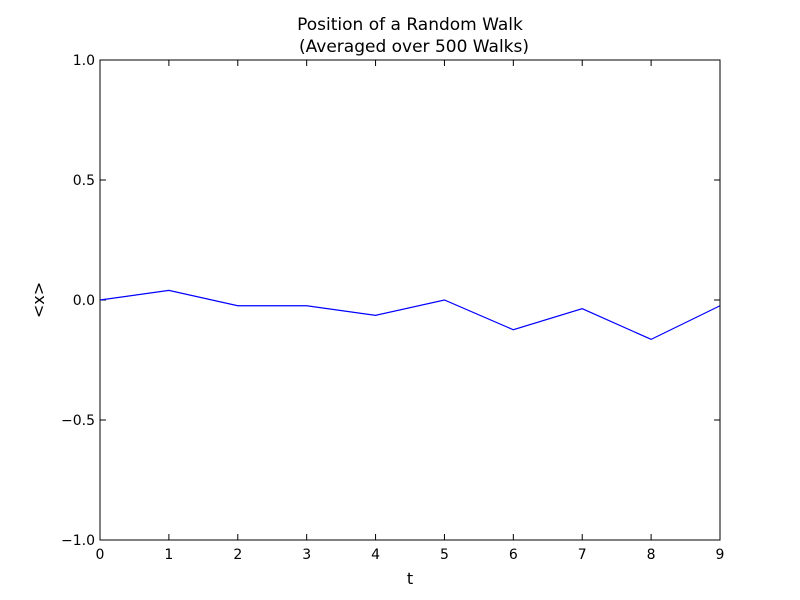  I want to click on x-axis-label: t, so click(410, 578).